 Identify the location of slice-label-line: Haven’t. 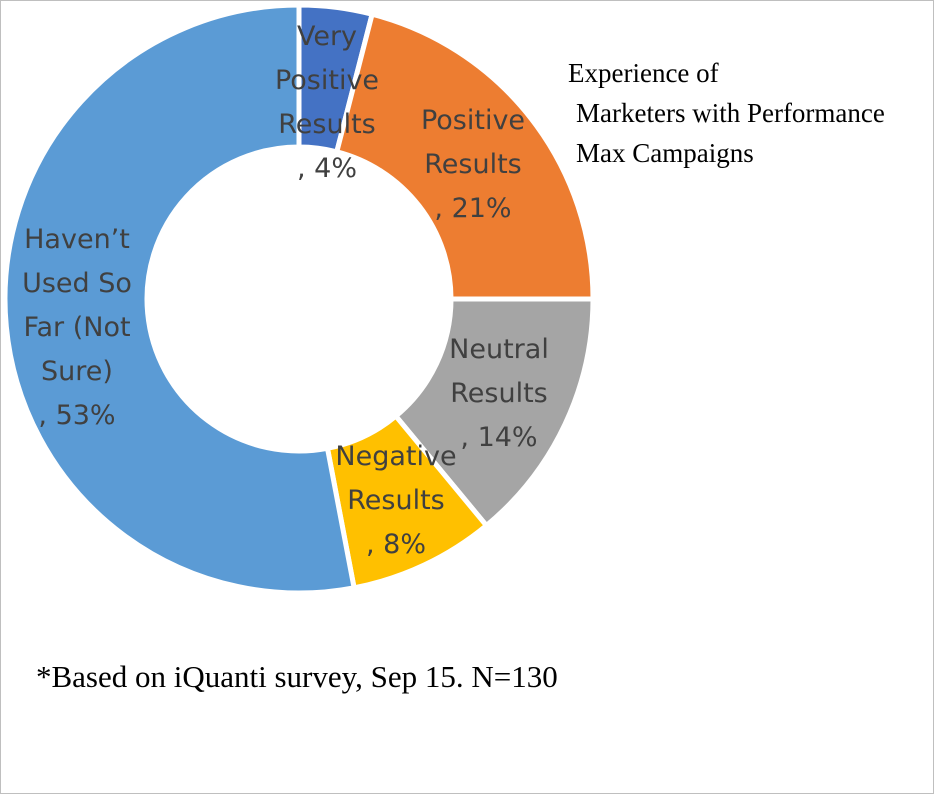
(77, 239).